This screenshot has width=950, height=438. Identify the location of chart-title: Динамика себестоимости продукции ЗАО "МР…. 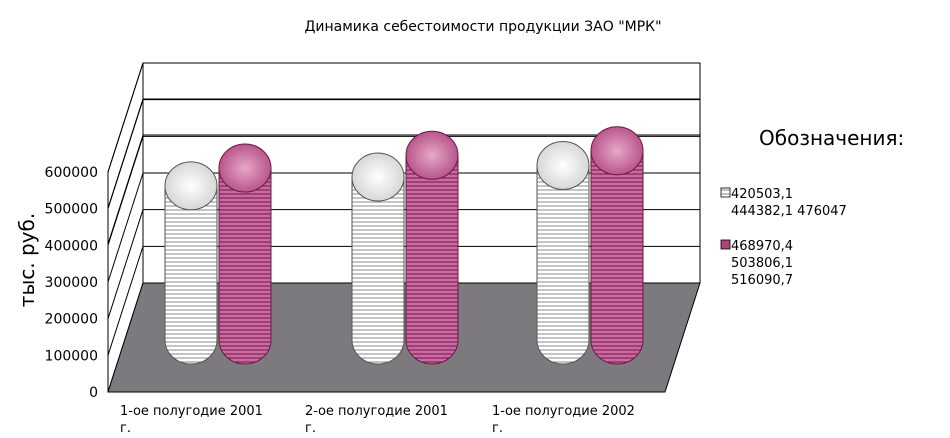
(482, 27).